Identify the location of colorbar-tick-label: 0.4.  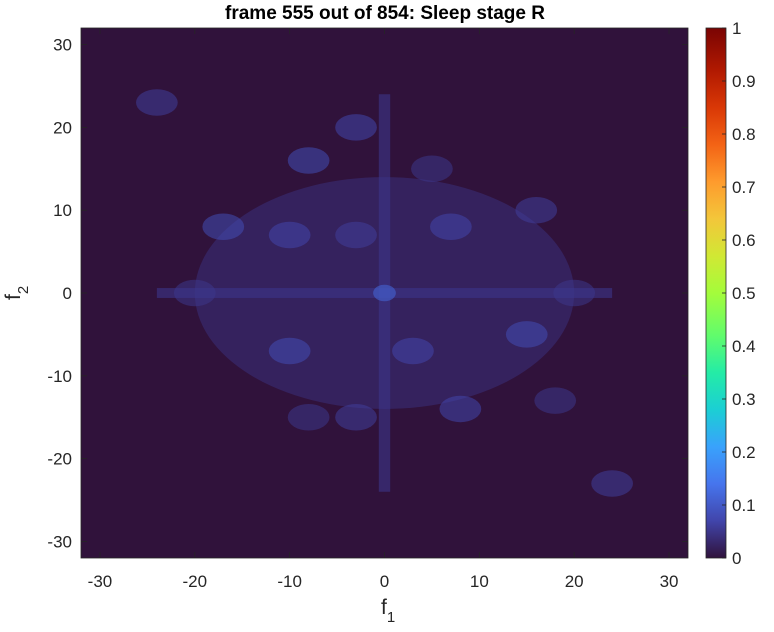
(744, 346).